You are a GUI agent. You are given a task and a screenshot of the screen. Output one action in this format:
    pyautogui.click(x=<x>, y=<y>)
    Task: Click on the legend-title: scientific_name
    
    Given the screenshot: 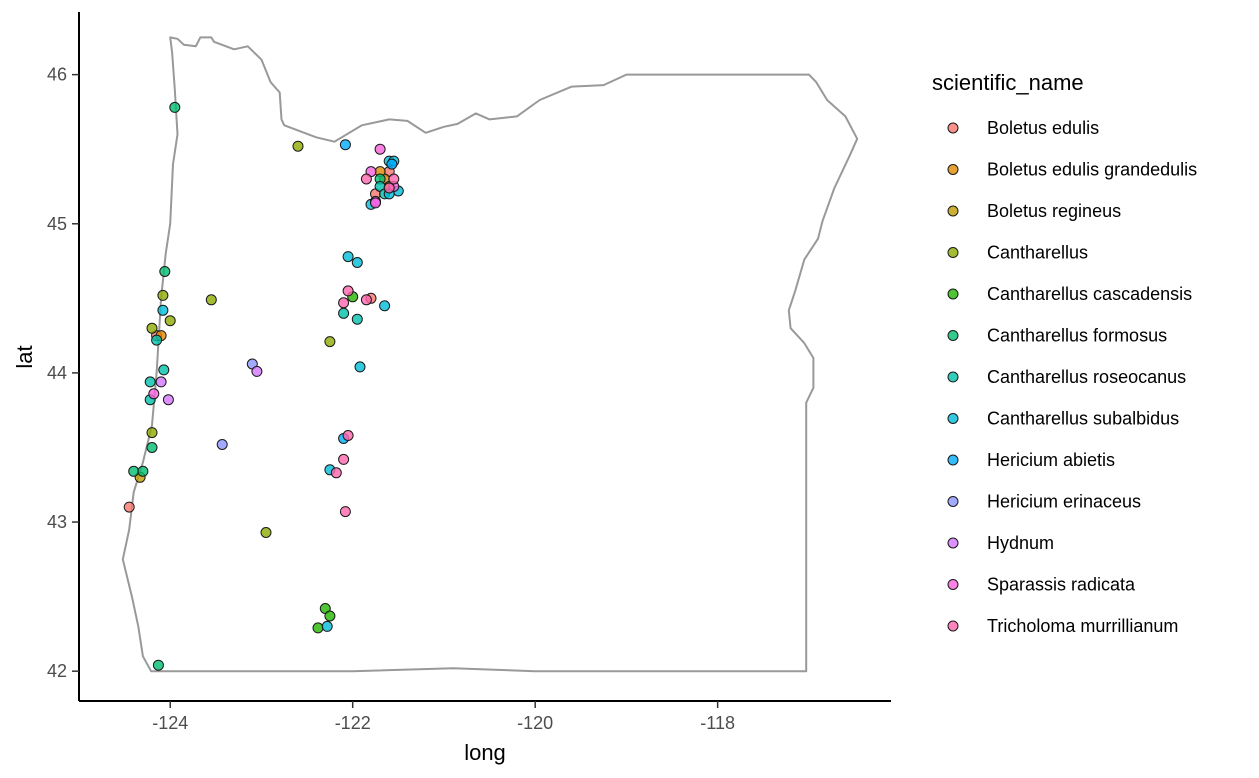 What is the action you would take?
    pyautogui.click(x=1008, y=82)
    